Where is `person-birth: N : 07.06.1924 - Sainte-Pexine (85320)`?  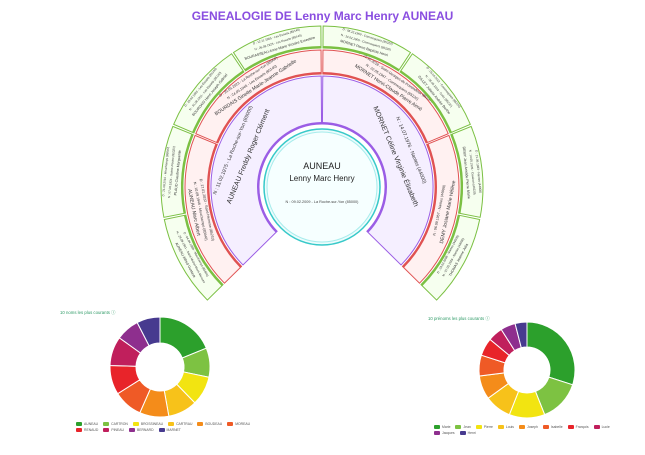
person-birth: N : 07.06.1924 - Sainte-Pexine (85320) is located at coordinates (171, 172).